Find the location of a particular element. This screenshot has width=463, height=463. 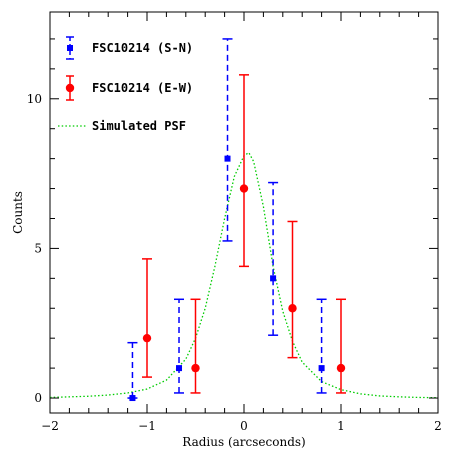

y-tick-label: 0 is located at coordinates (38, 398).